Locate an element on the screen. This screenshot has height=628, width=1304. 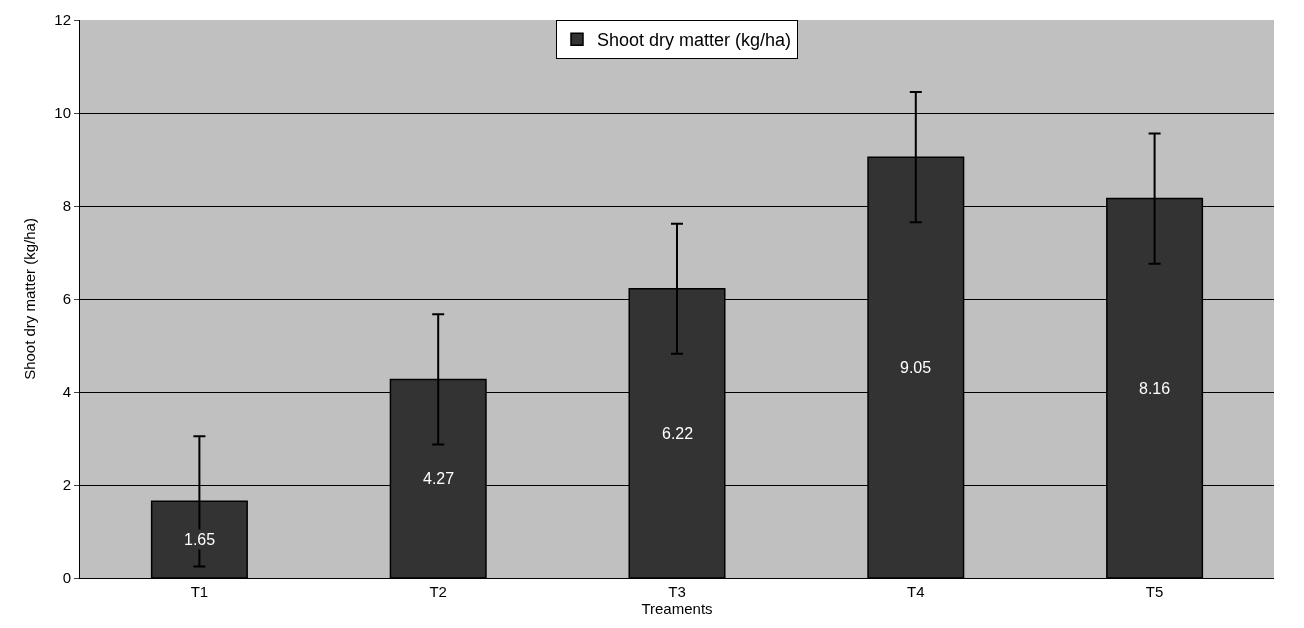
y-axis-title: Shoot dry matter (kg/ha) is located at coordinates (29, 299).